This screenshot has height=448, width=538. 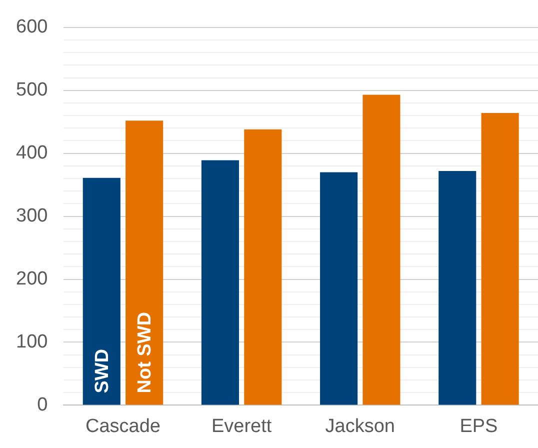 I want to click on x-tick-label: Jackson, so click(x=360, y=426).